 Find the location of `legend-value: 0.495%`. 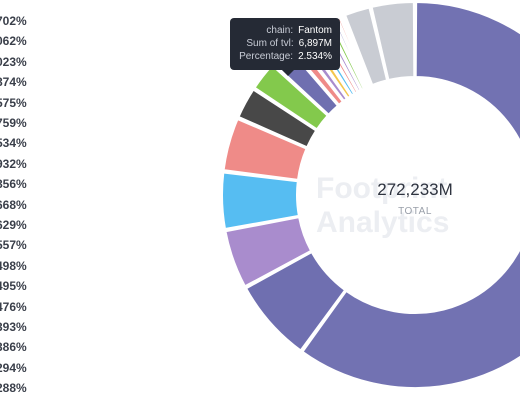

legend-value: 0.495% is located at coordinates (13, 286).